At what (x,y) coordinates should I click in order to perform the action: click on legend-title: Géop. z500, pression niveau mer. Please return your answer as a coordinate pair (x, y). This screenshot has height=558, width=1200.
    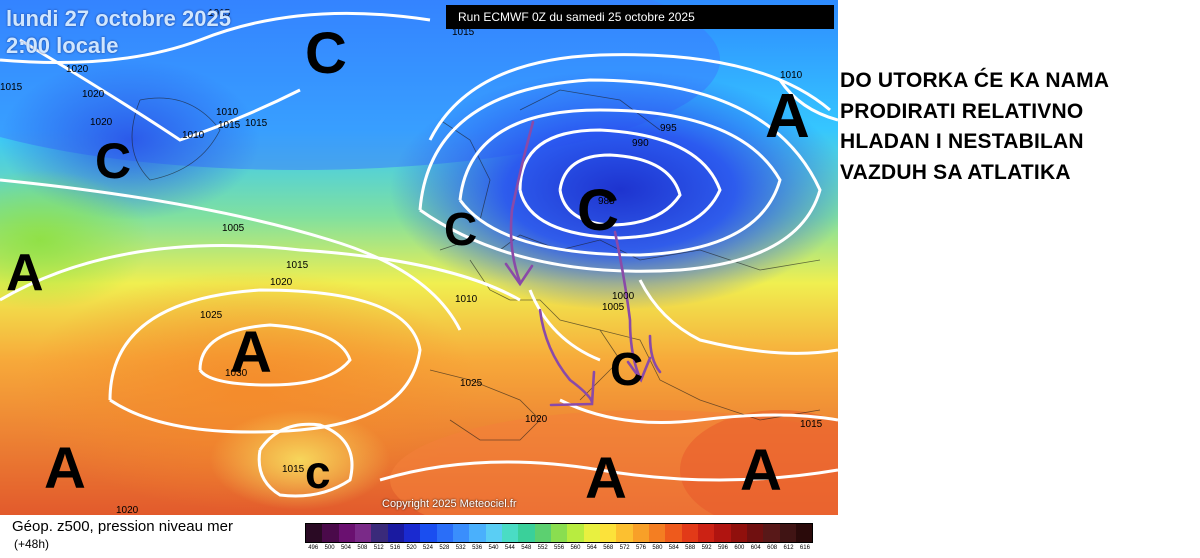
    Looking at the image, I should click on (122, 526).